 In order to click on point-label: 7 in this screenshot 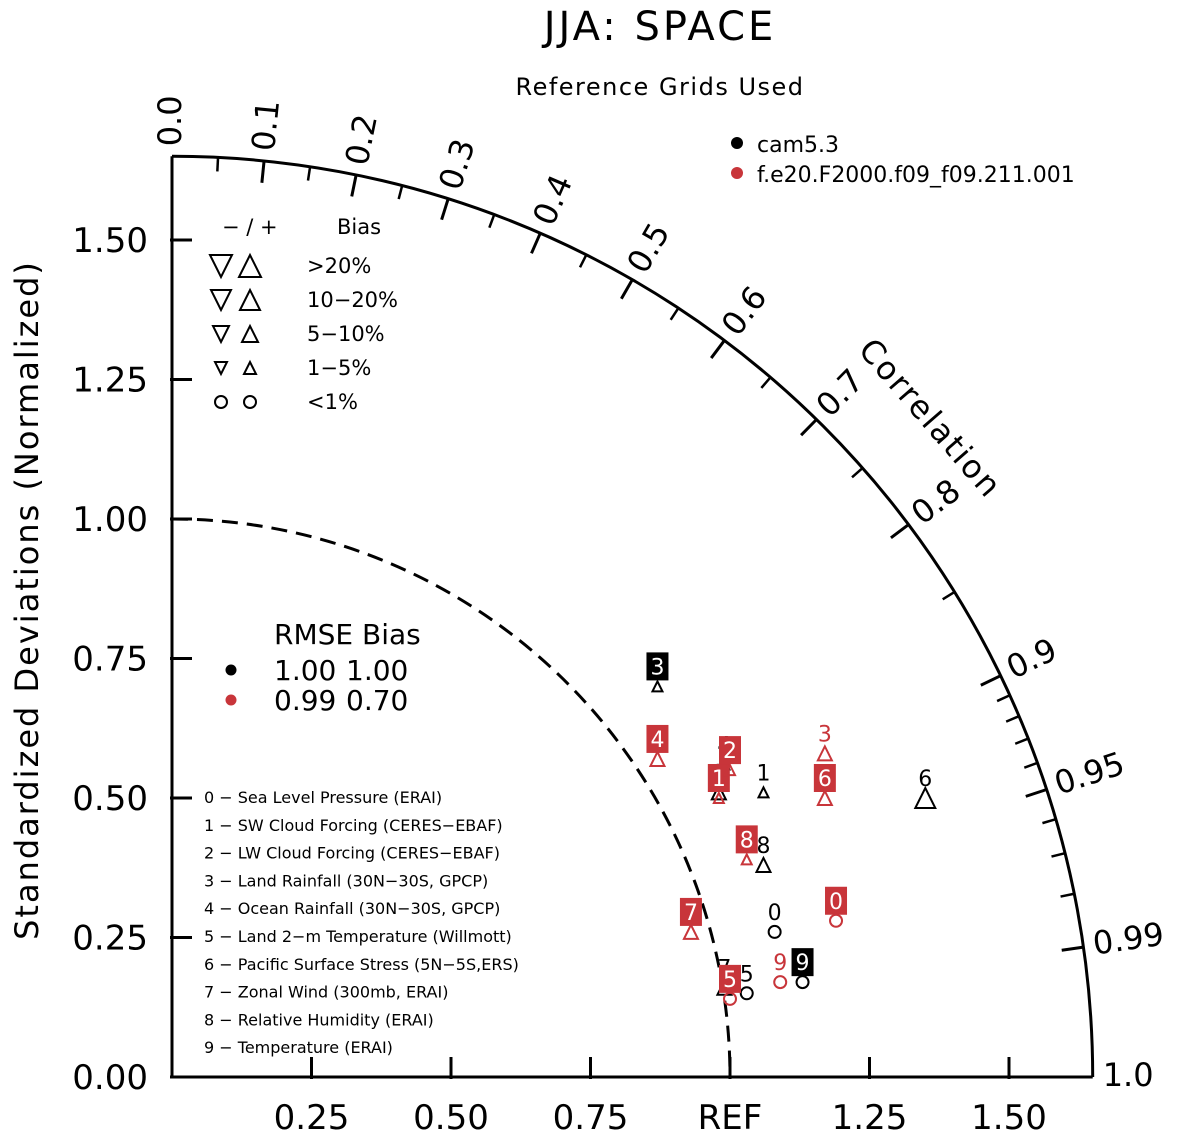, I will do `click(691, 913)`.